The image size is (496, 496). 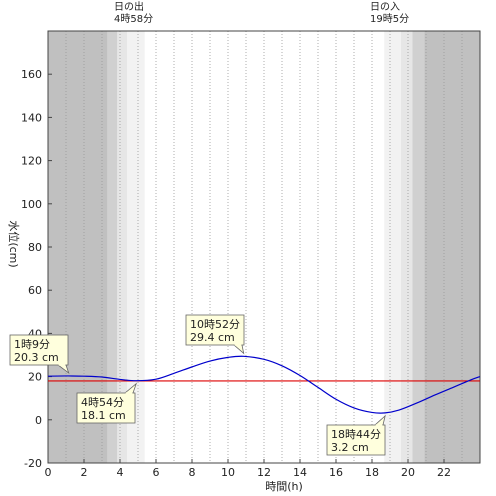 What do you see at coordinates (102, 402) in the screenshot?
I see `annotation-time: 4時54分` at bounding box center [102, 402].